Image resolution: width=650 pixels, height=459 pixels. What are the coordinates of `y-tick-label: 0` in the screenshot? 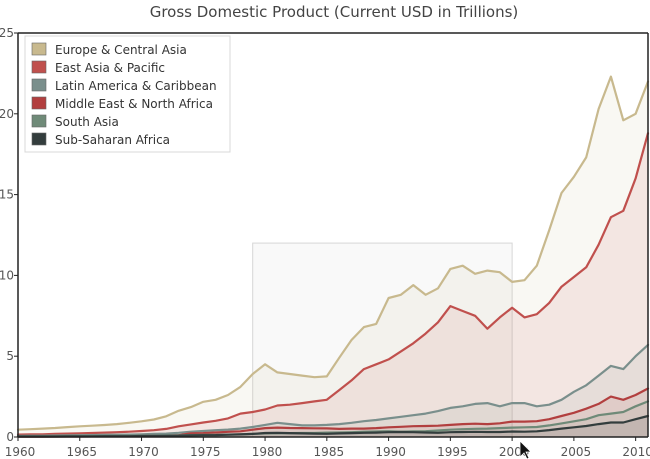 It's located at (10, 437).